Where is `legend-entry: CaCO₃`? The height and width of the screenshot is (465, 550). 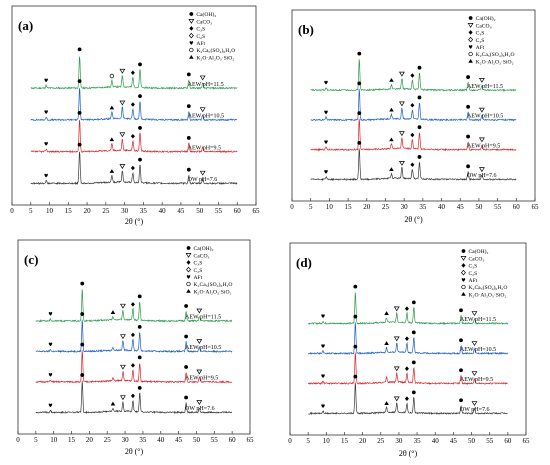 legend-entry: CaCO₃ is located at coordinates (484, 26).